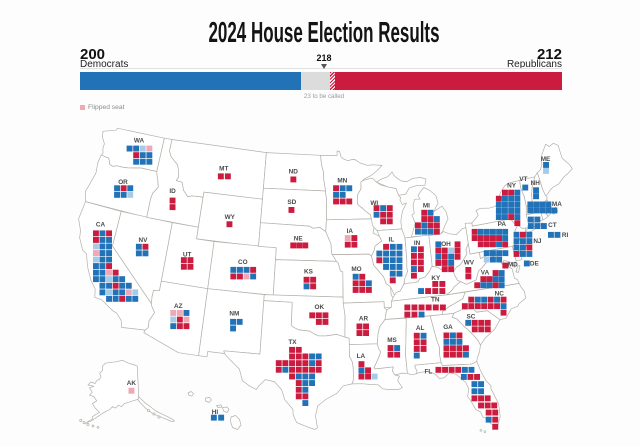 This screenshot has width=640, height=446. Describe the element at coordinates (230, 217) in the screenshot. I see `svg-text: WY` at that location.